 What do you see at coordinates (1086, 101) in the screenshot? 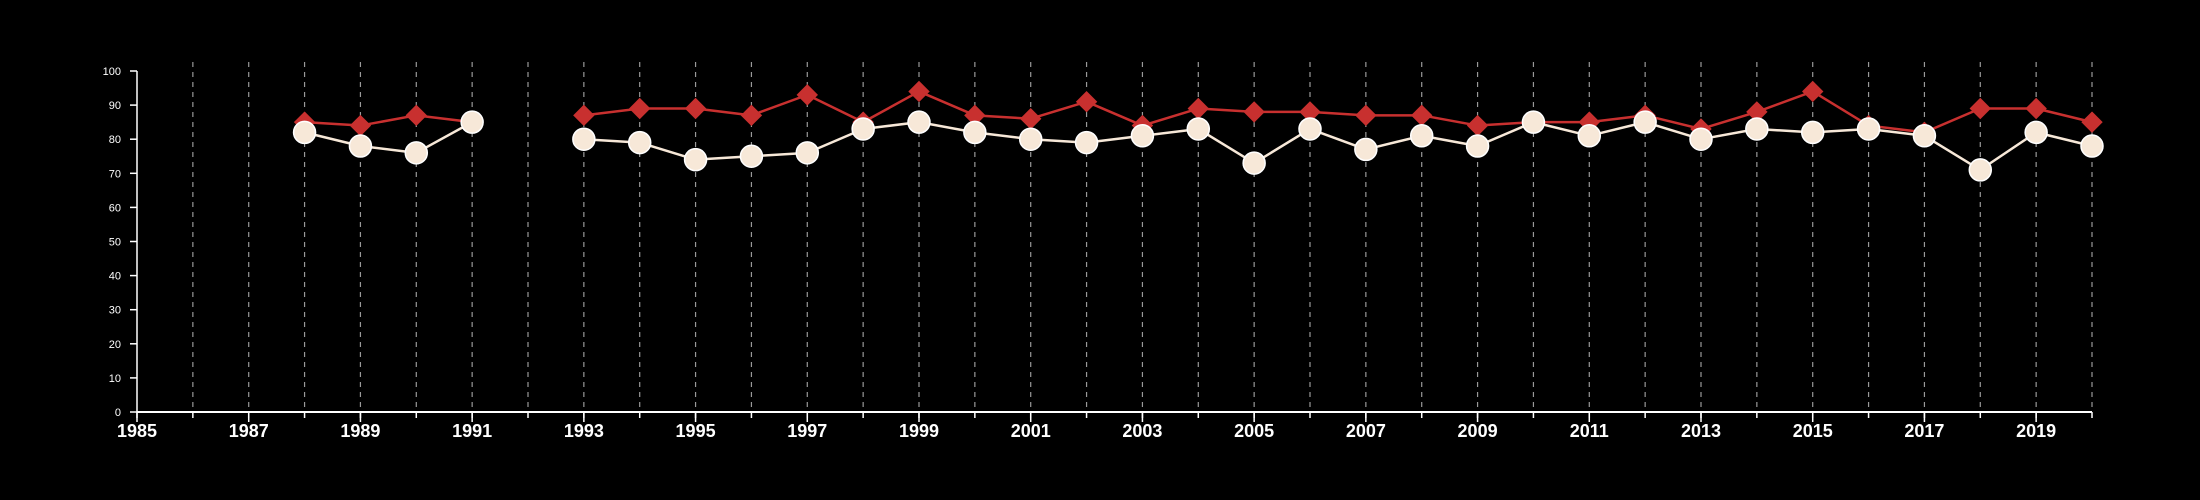
I see `series-1-point-2002` at bounding box center [1086, 101].